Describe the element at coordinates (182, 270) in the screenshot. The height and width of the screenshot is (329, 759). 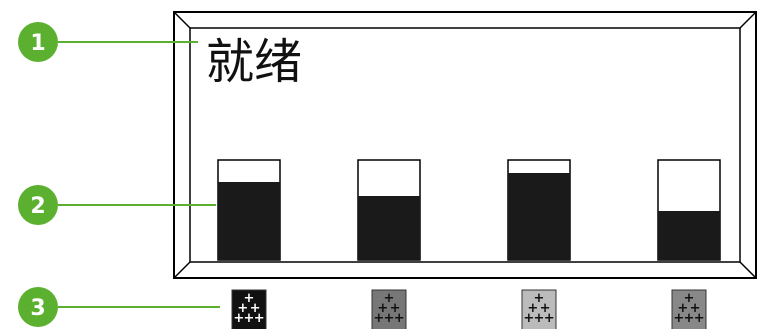
I see `frame-bevel-bottom-left` at that location.